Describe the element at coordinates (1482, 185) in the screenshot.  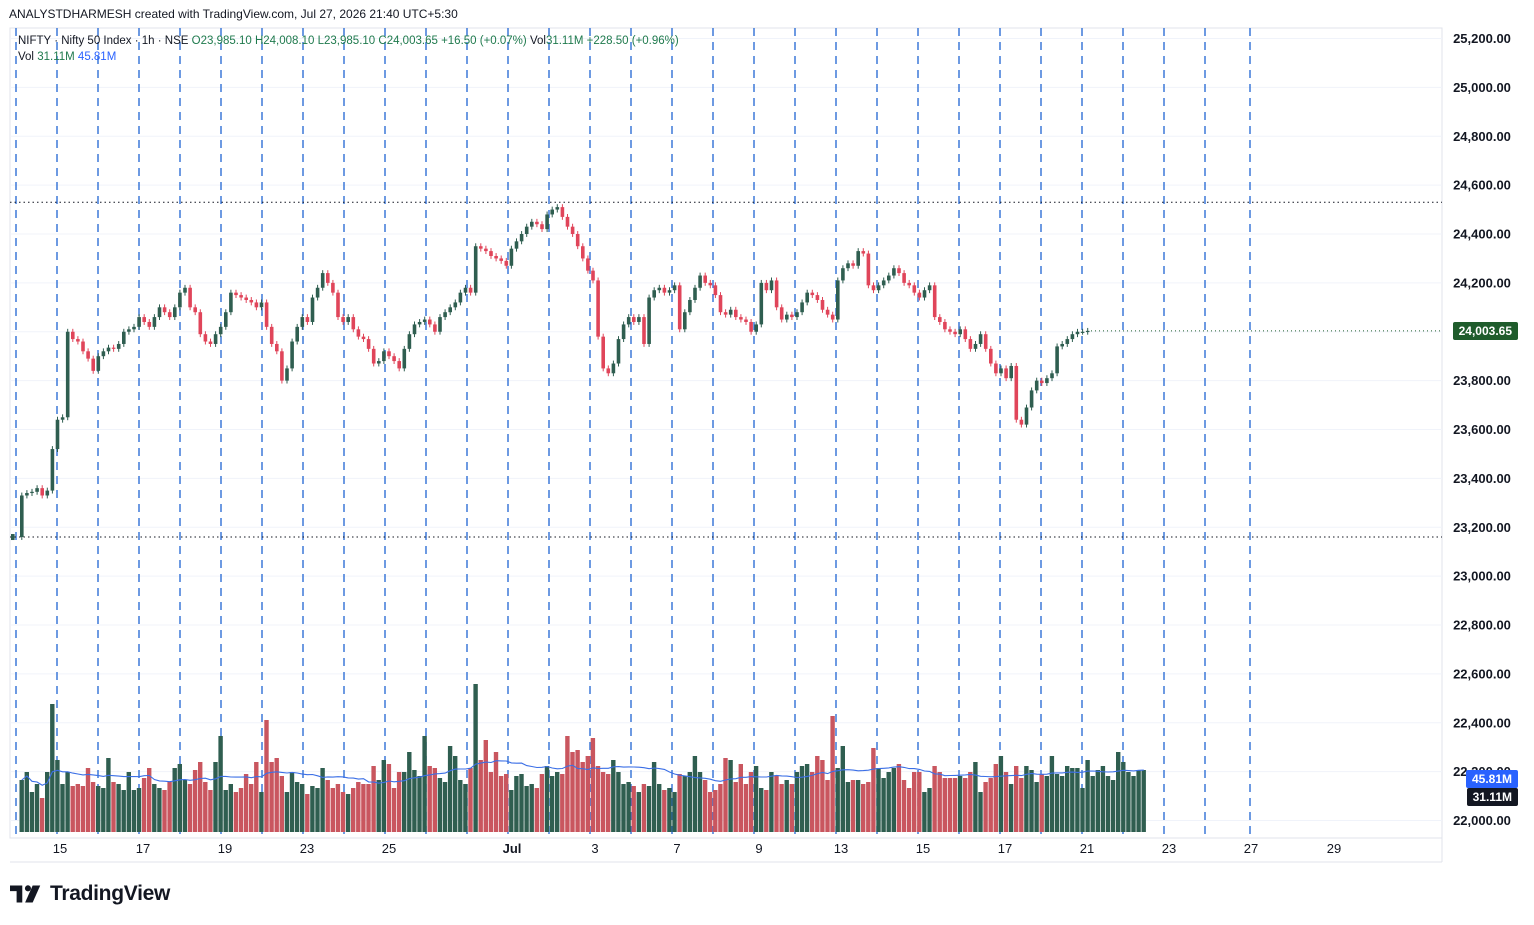
I see `price-tick-label: 24,600.00` at that location.